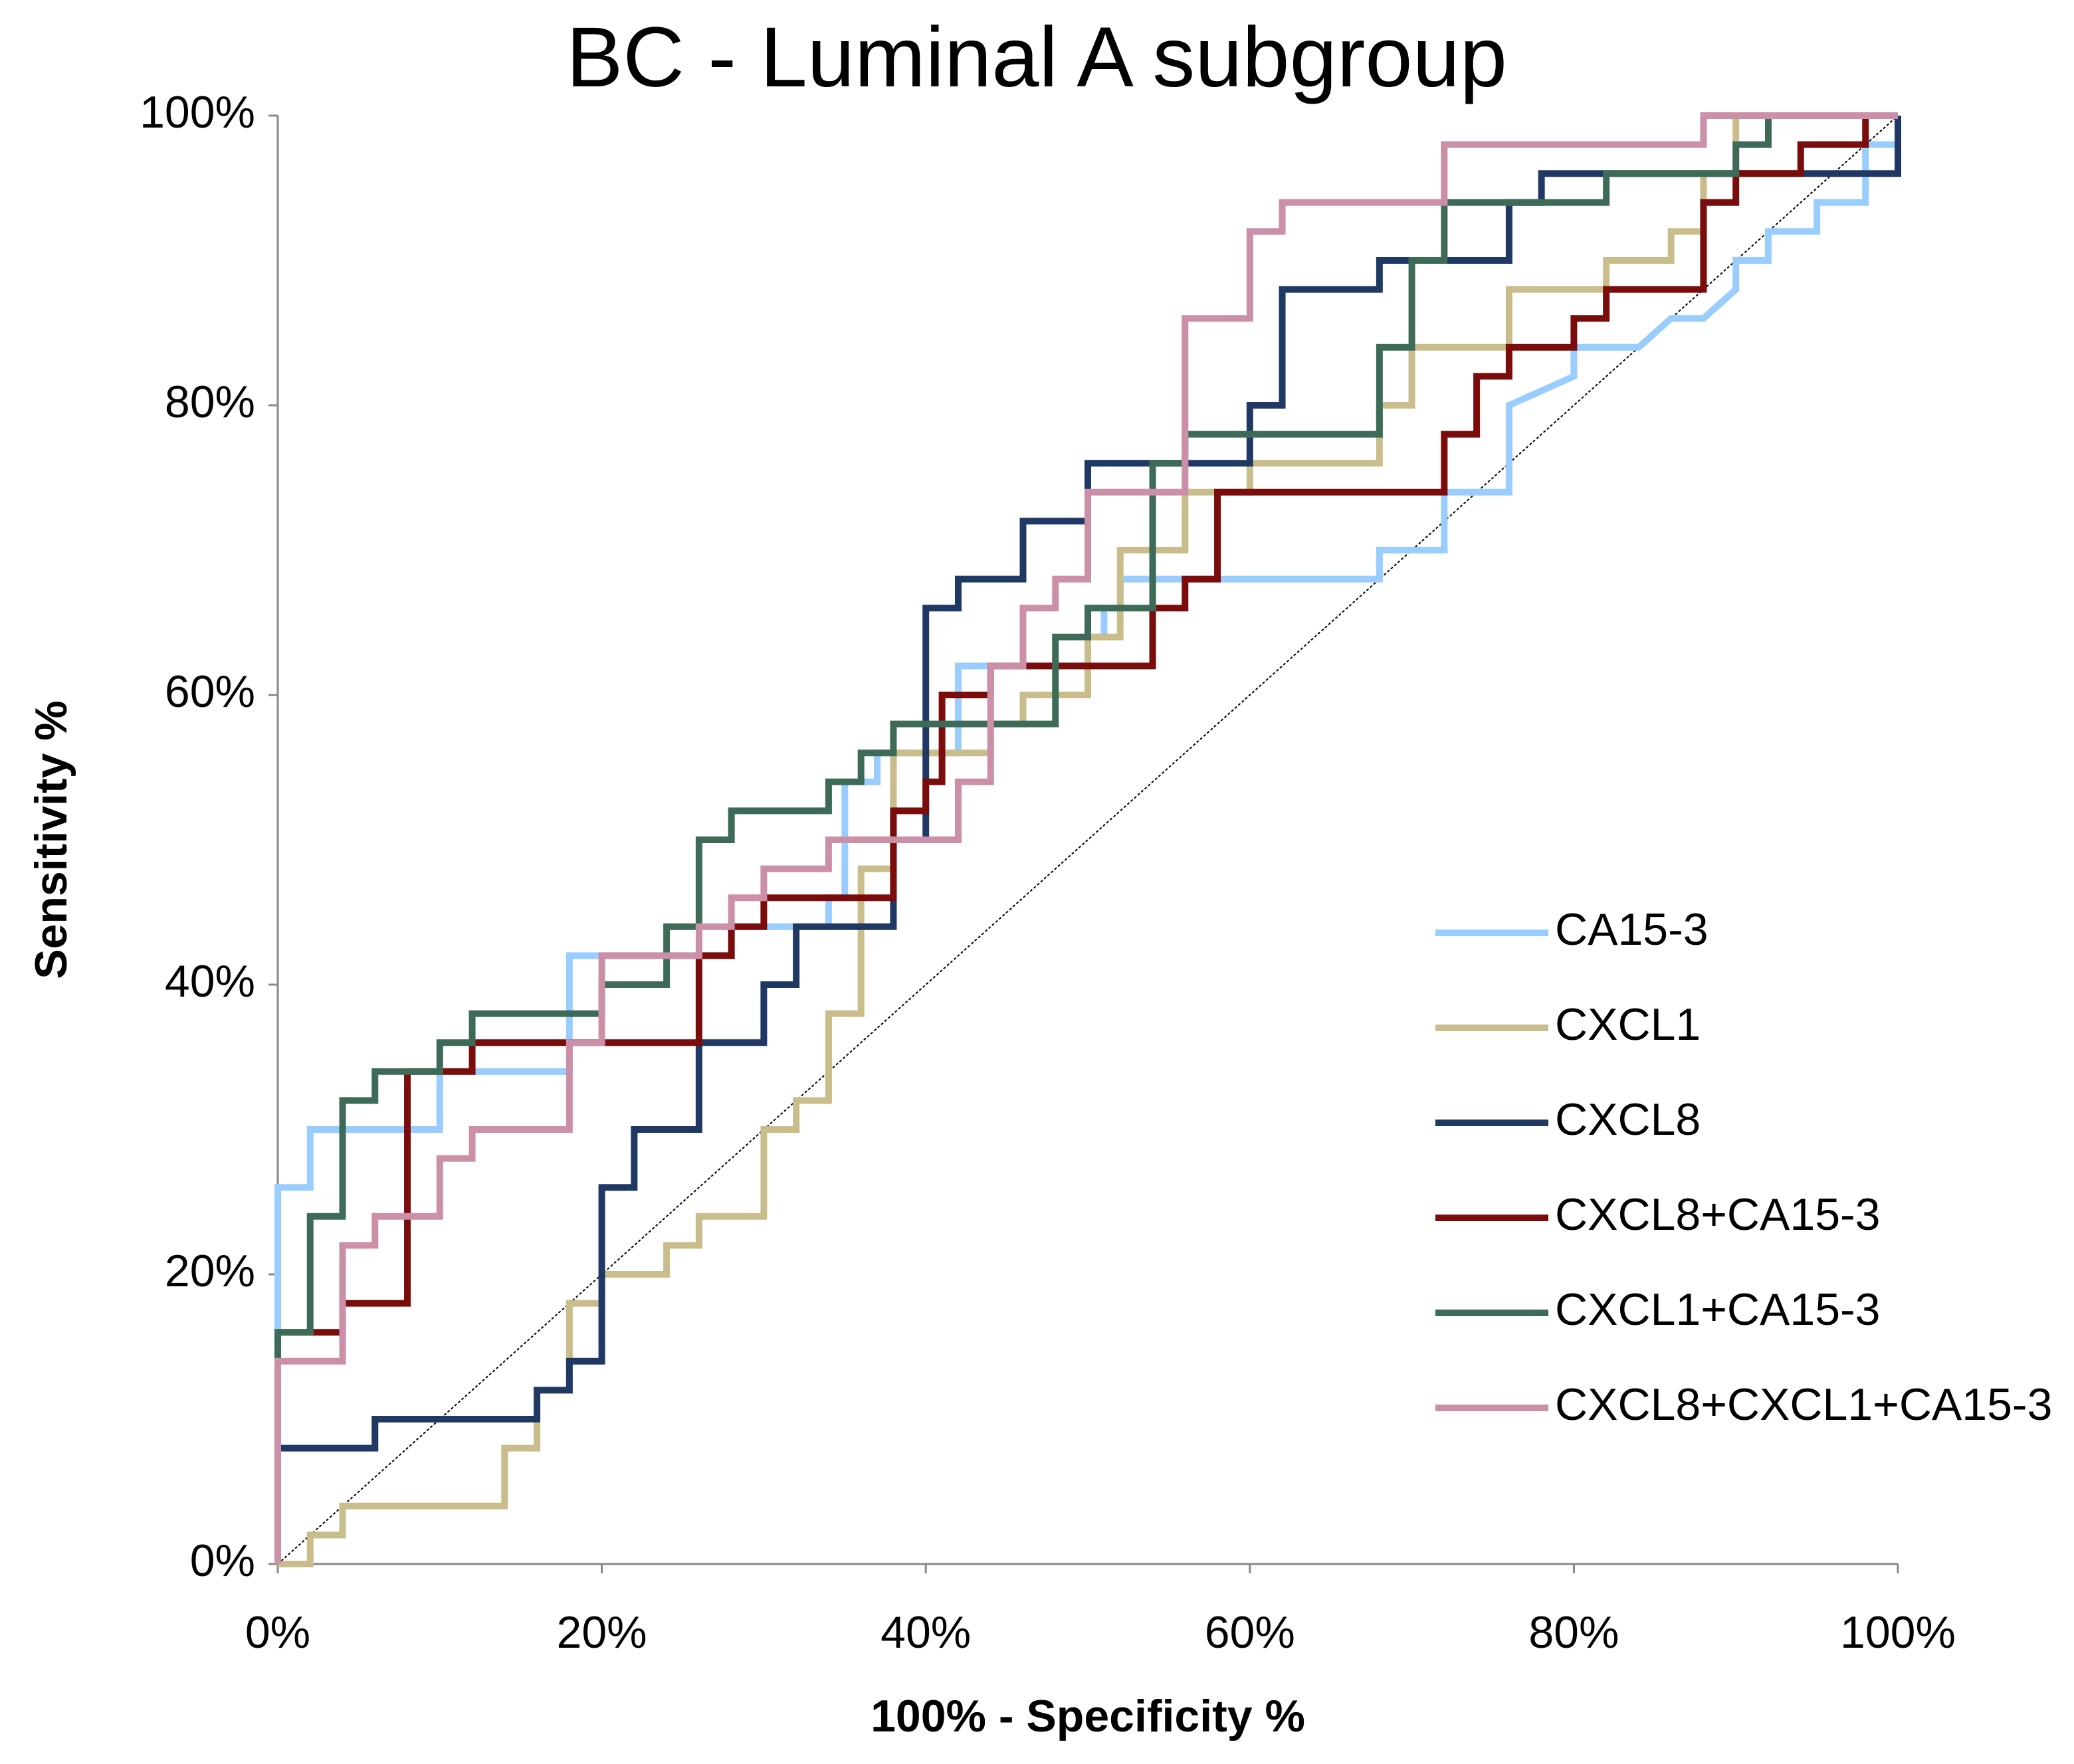 Image resolution: width=2074 pixels, height=1764 pixels. Describe the element at coordinates (602, 1632) in the screenshot. I see `x-tick-label: 20%` at that location.